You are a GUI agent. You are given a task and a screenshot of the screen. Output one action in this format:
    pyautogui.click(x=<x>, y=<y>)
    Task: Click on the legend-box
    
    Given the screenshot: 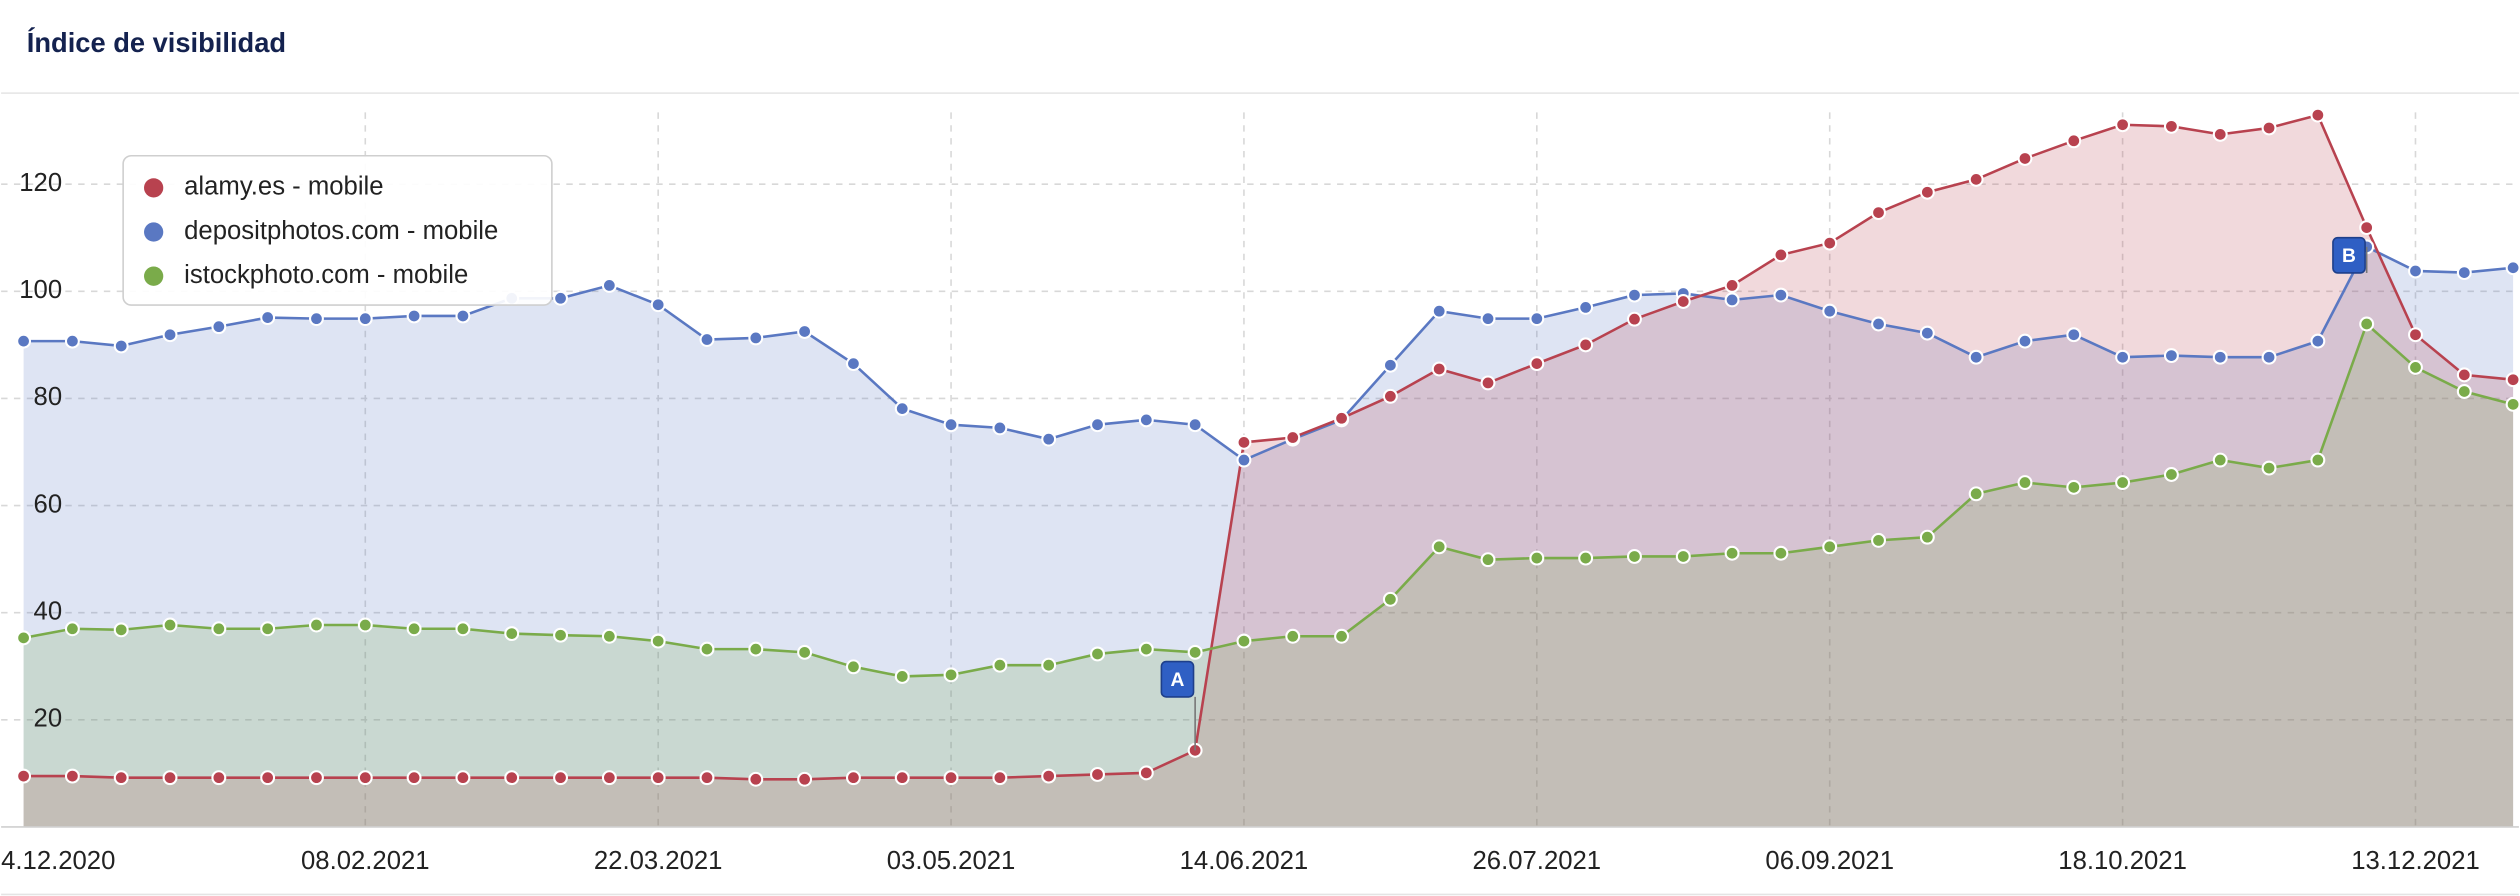 What is the action you would take?
    pyautogui.click(x=337, y=230)
    